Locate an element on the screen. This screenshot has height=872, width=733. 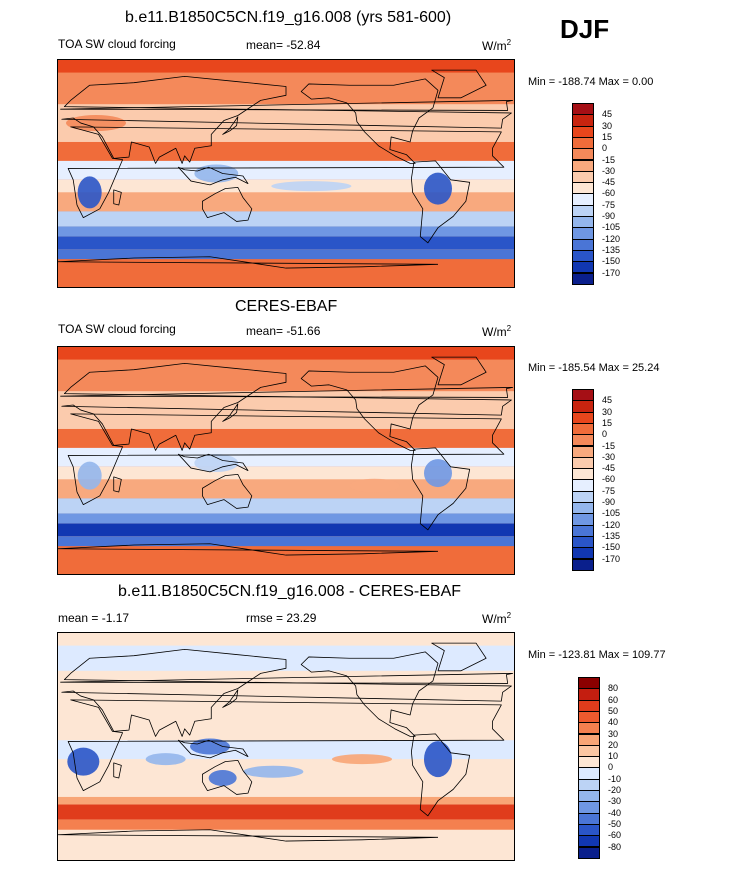
coastline-eurasia is located at coordinates (286, 119).